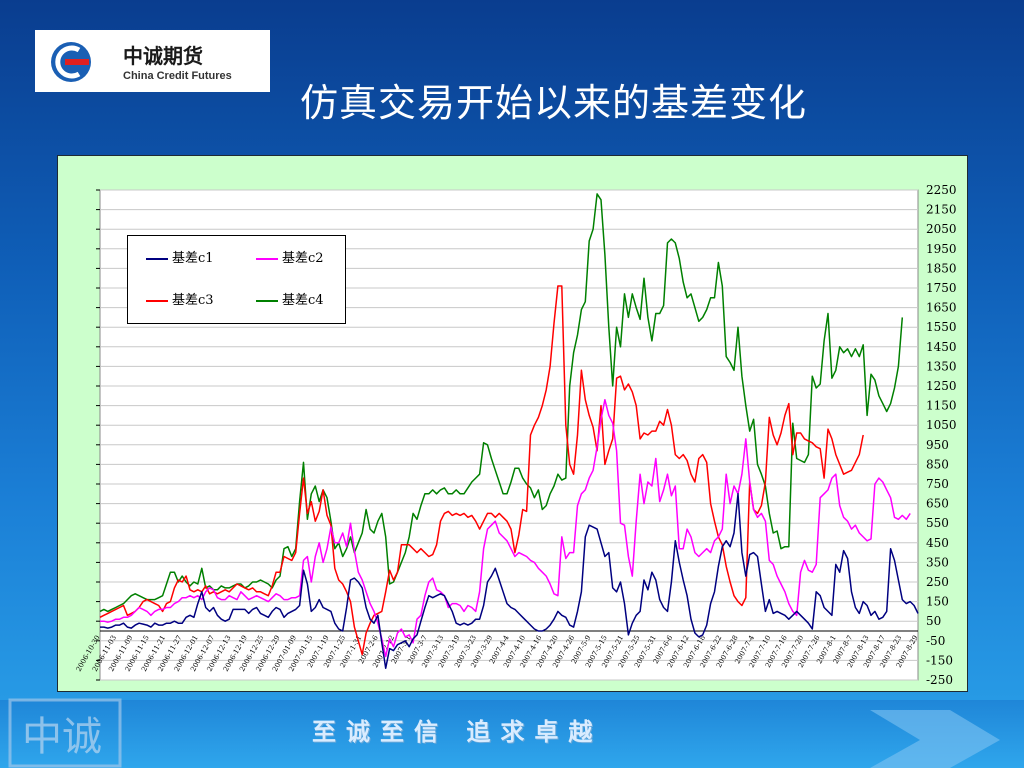  What do you see at coordinates (941, 406) in the screenshot?
I see `y-tick-label: 1150` at bounding box center [941, 406].